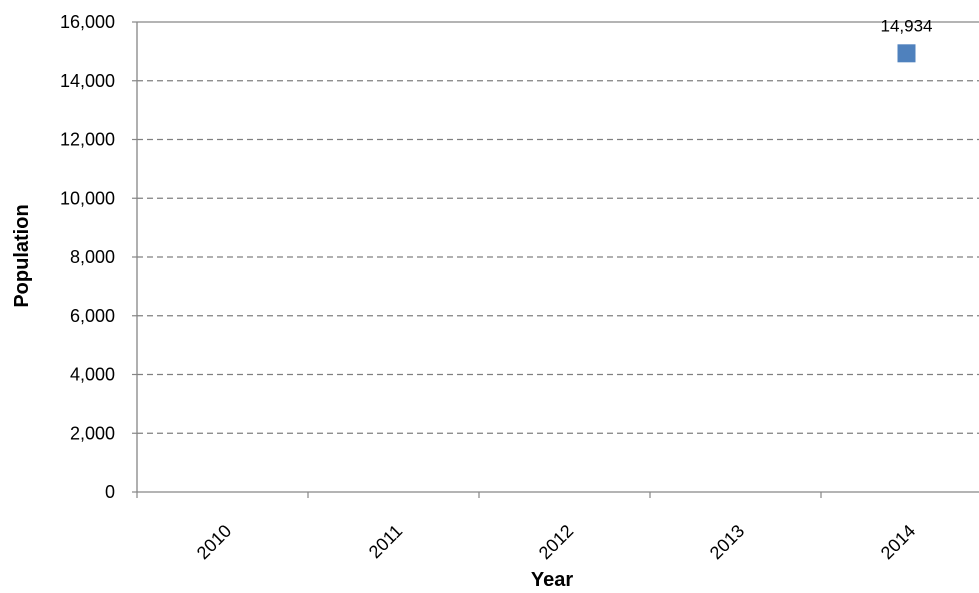 Image resolution: width=979 pixels, height=593 pixels. Describe the element at coordinates (87, 140) in the screenshot. I see `y-tick-label: 12,000` at that location.